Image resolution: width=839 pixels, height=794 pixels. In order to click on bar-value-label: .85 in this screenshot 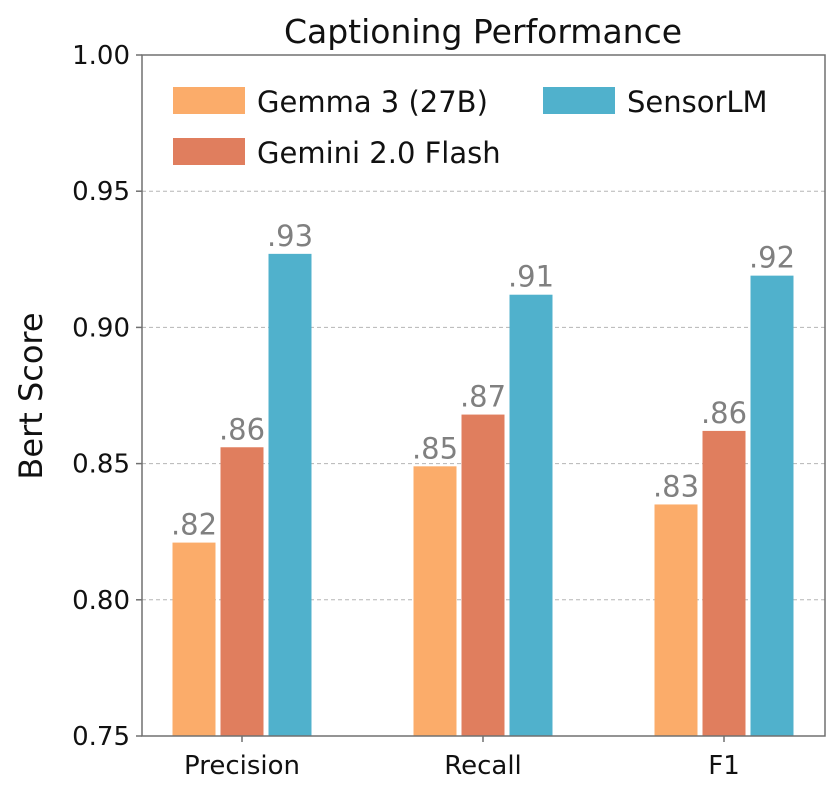, I will do `click(435, 448)`.